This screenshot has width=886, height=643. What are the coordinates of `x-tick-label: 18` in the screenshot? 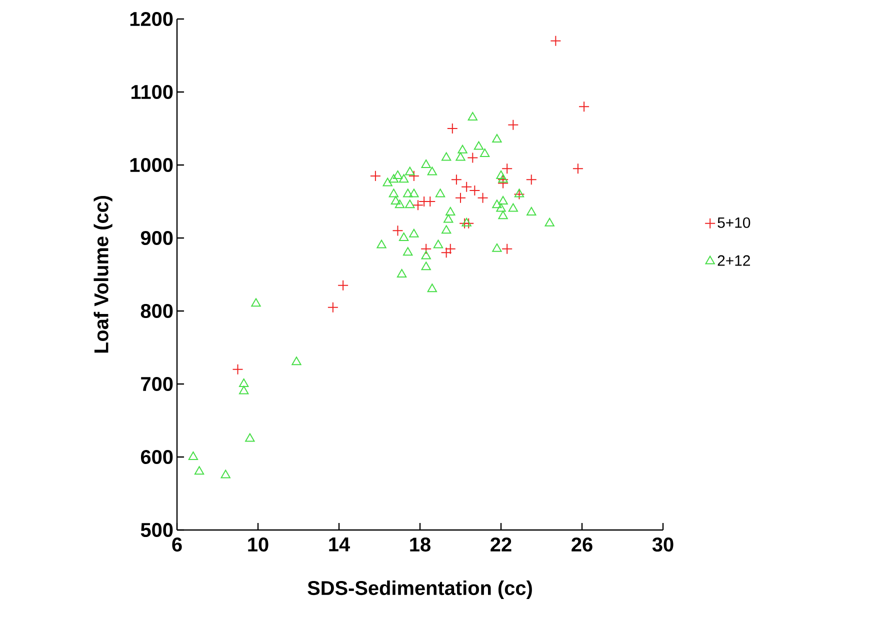 It's located at (420, 545).